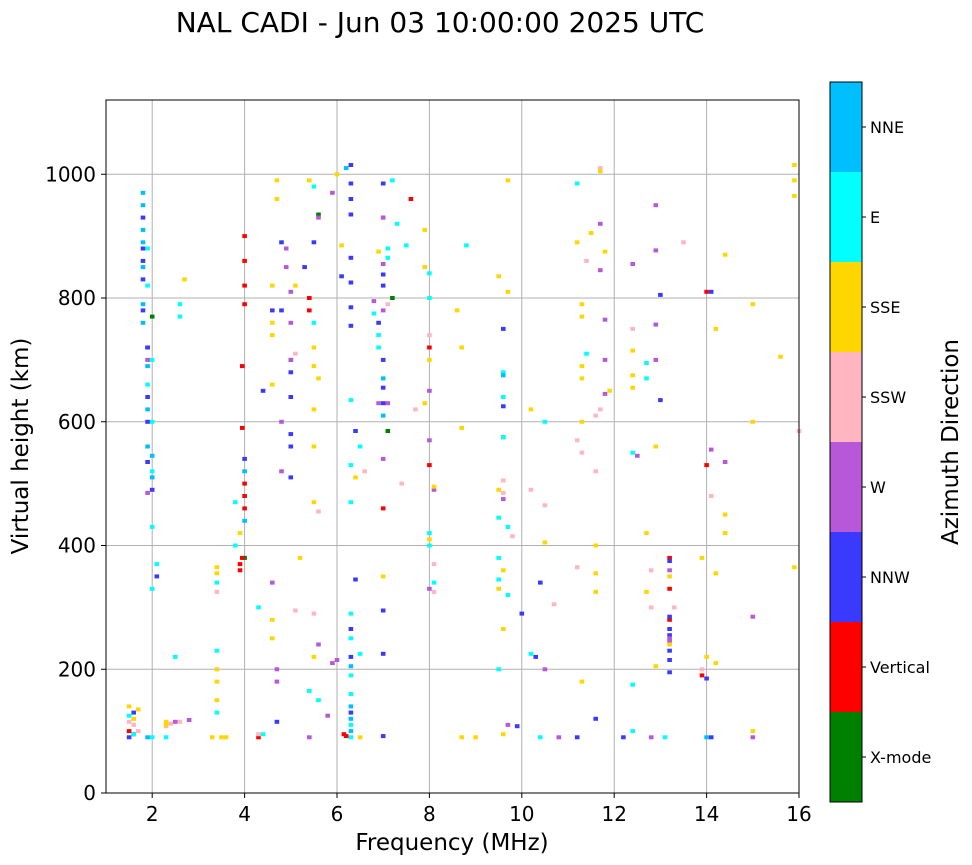 The height and width of the screenshot is (865, 972). I want to click on x-axis-ticks: 2 4 6 8 10 12 14 16, so click(479, 809).